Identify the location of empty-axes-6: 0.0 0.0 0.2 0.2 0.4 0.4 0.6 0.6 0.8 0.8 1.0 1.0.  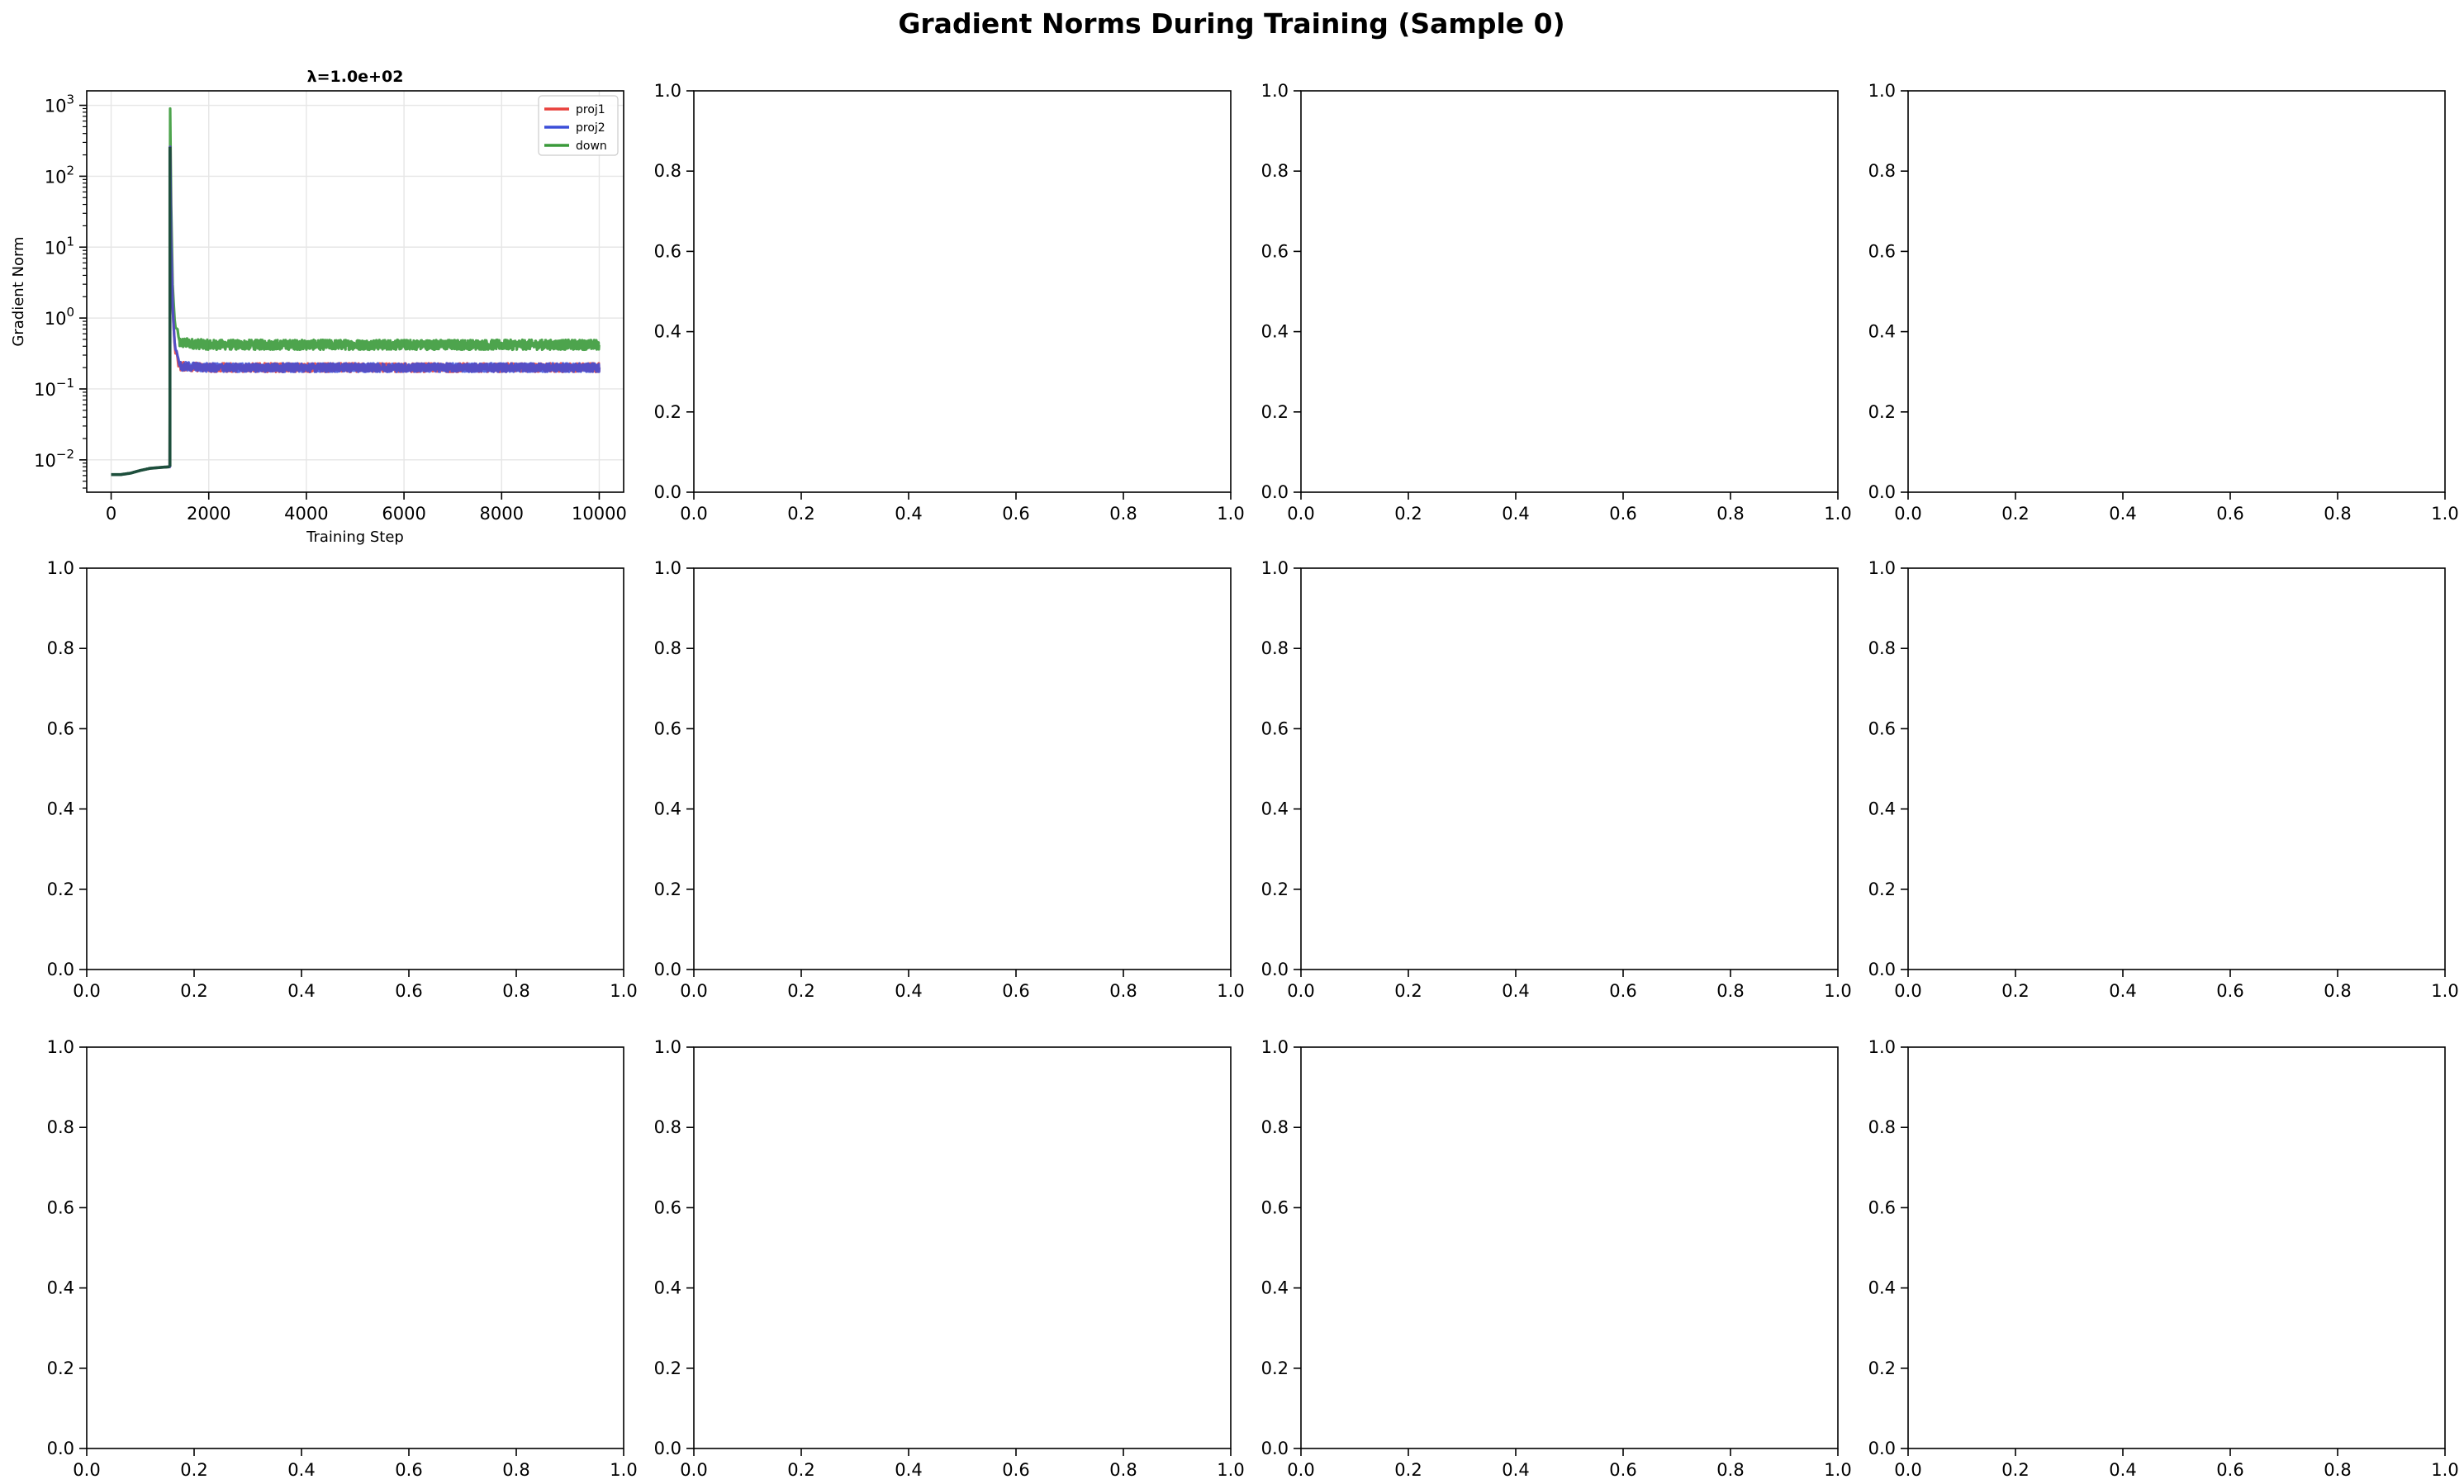
(1556, 779).